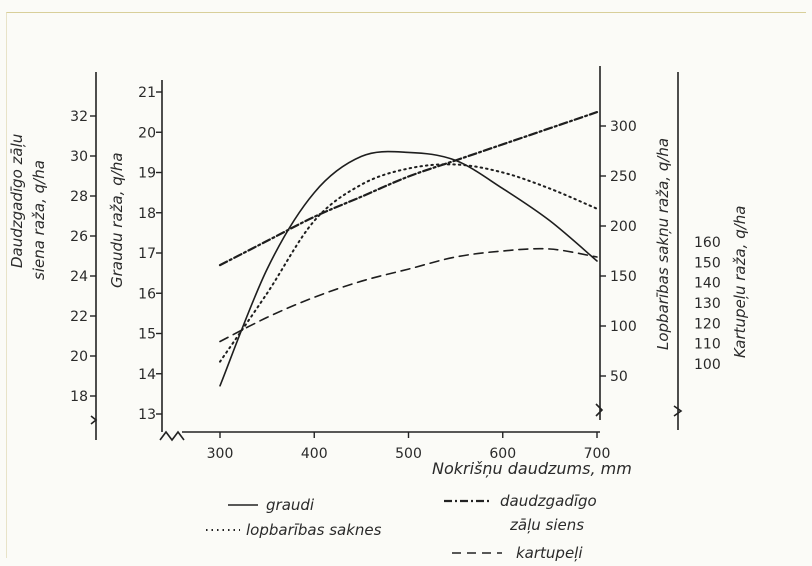  Describe the element at coordinates (147, 375) in the screenshot. I see `graudi-tick-label: 14` at that location.